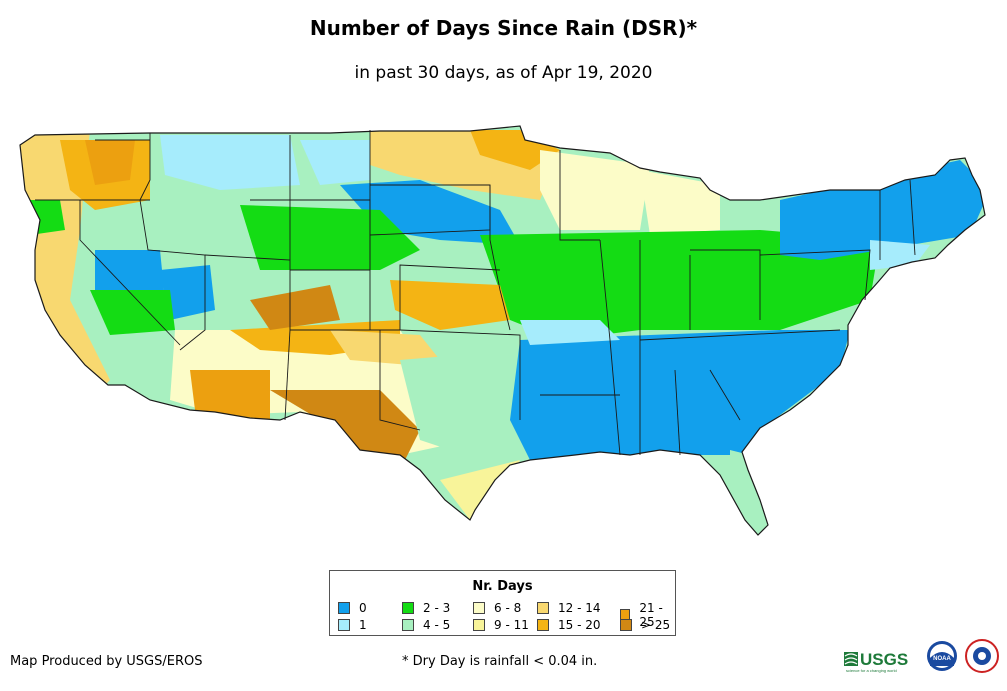  Describe the element at coordinates (942, 659) in the screenshot. I see `noaa-logo-text: NOAA` at that location.